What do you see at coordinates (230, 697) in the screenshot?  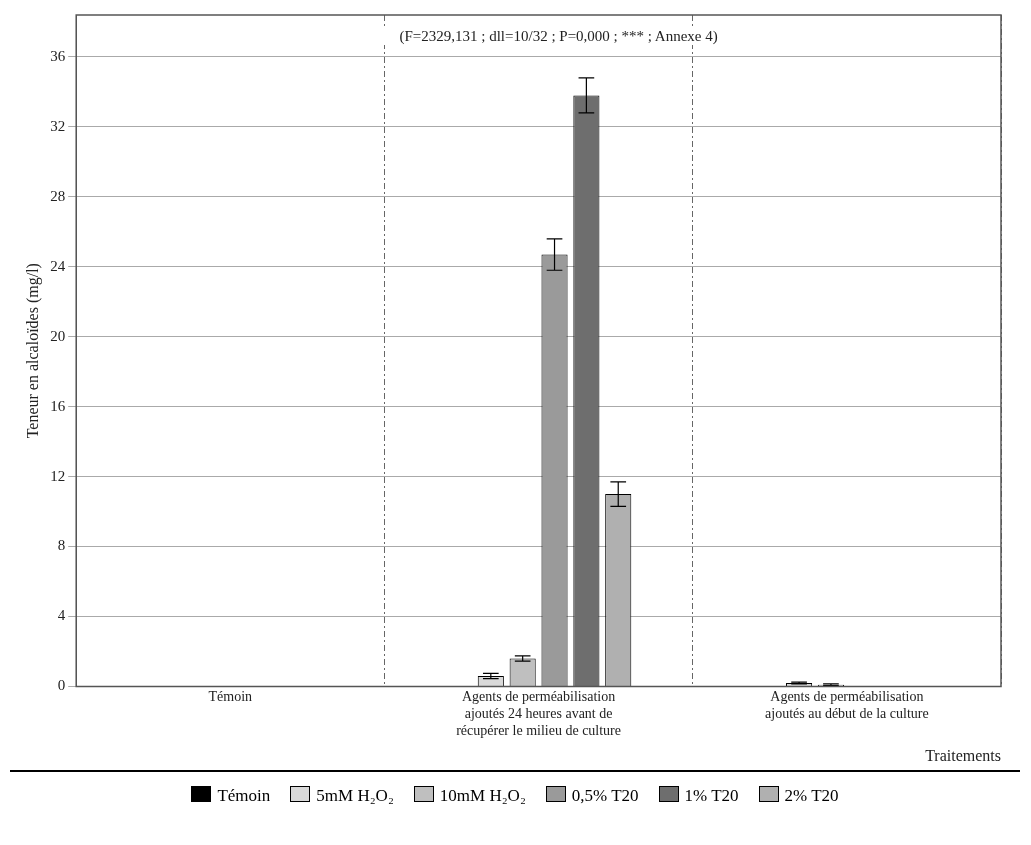 I see `x-tick-label: Témoin` at bounding box center [230, 697].